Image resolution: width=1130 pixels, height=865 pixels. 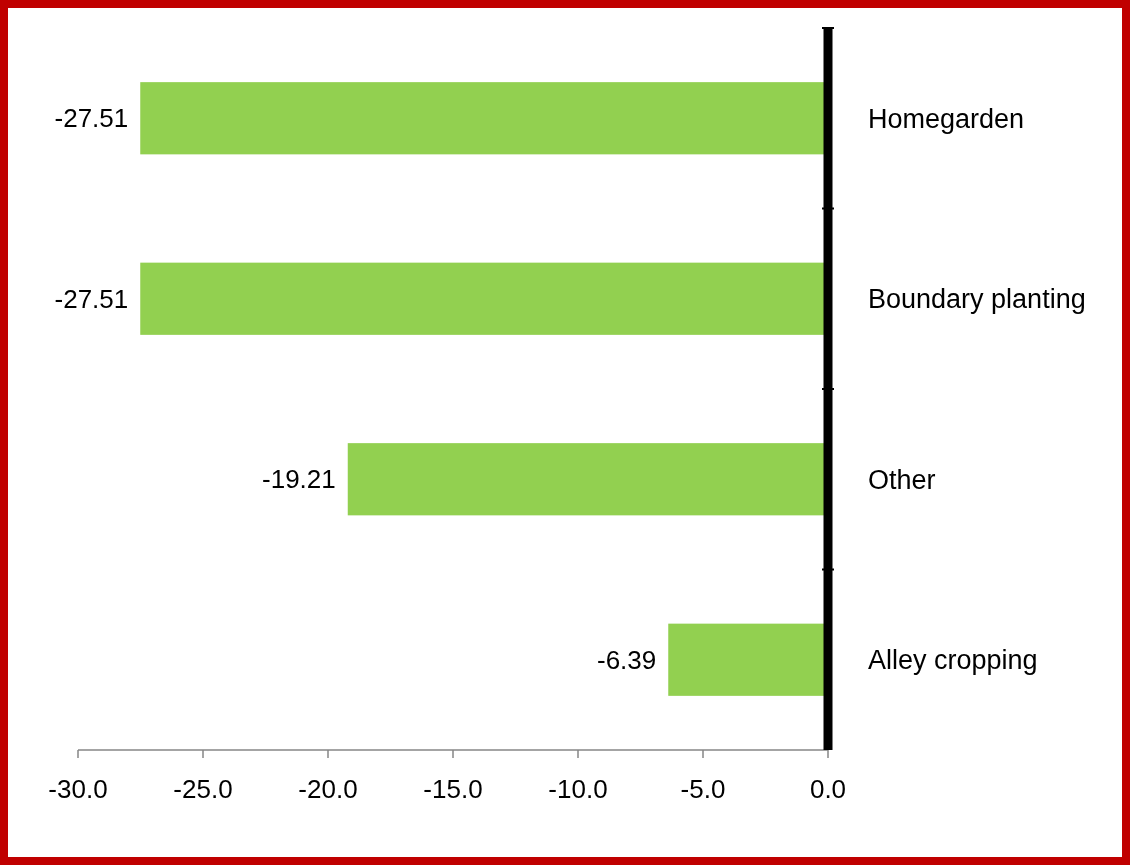 What do you see at coordinates (902, 479) in the screenshot?
I see `y-tick-label: Other` at bounding box center [902, 479].